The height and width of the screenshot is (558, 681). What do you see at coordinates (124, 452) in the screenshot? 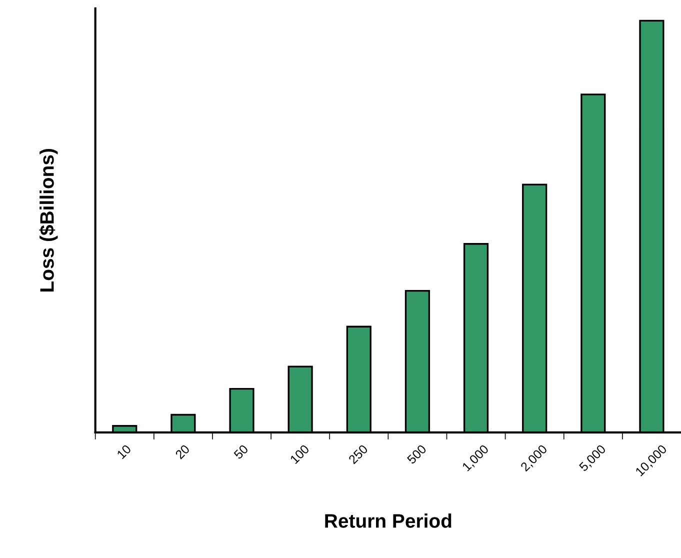
I see `x-tick-label: 10` at bounding box center [124, 452].